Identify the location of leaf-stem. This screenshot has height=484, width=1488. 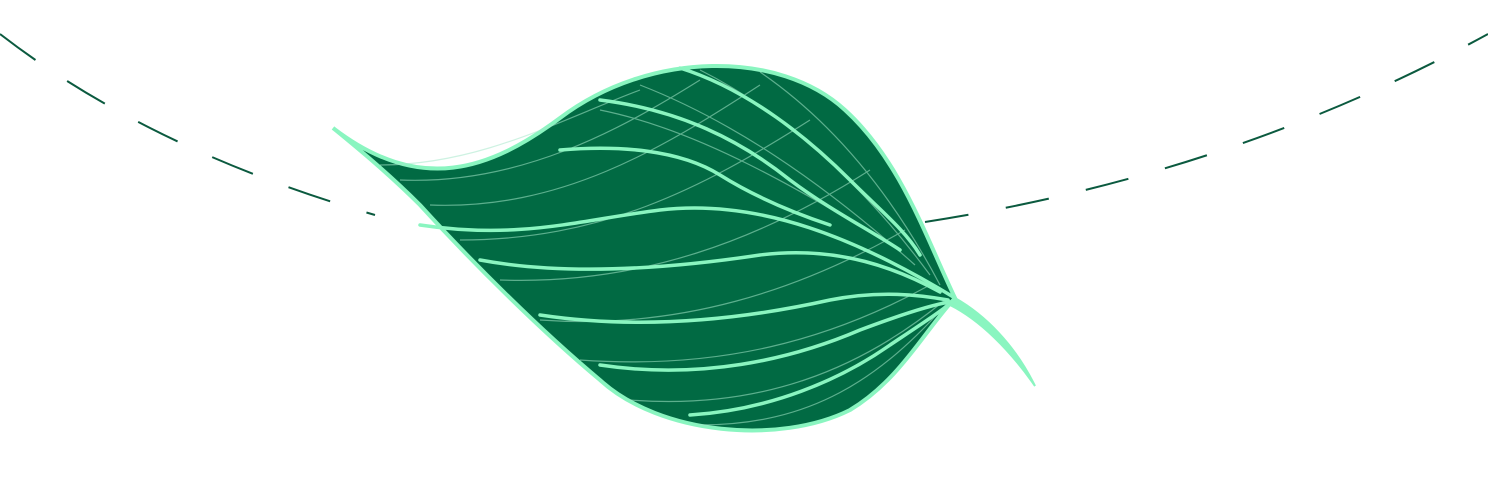
(992, 341).